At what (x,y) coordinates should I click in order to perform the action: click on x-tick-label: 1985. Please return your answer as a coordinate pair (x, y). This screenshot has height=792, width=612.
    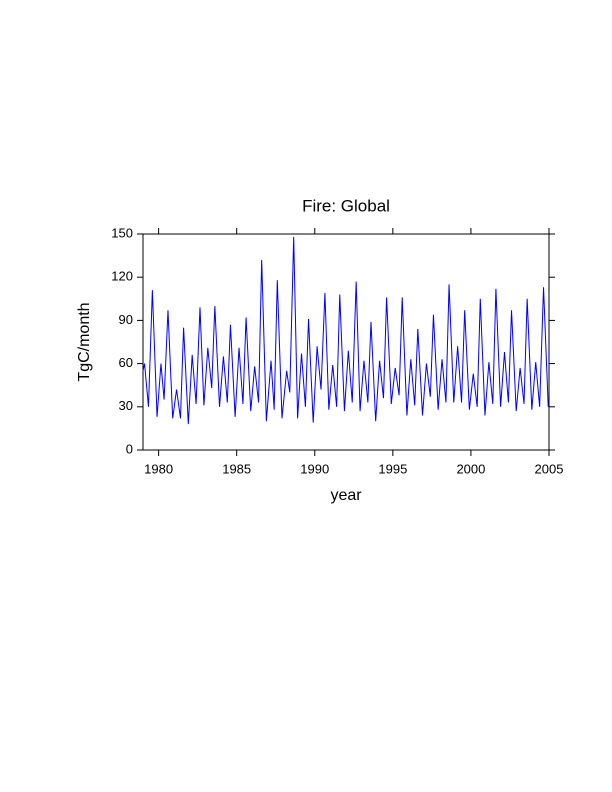
    Looking at the image, I should click on (236, 468).